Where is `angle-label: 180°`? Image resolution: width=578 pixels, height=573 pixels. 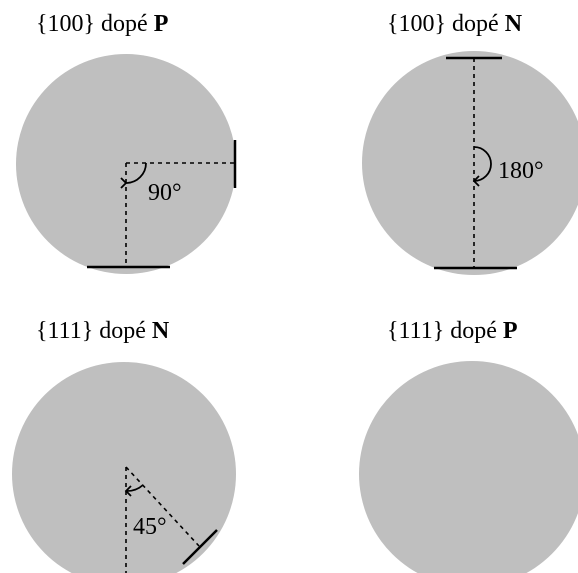
angle-label: 180° is located at coordinates (521, 171).